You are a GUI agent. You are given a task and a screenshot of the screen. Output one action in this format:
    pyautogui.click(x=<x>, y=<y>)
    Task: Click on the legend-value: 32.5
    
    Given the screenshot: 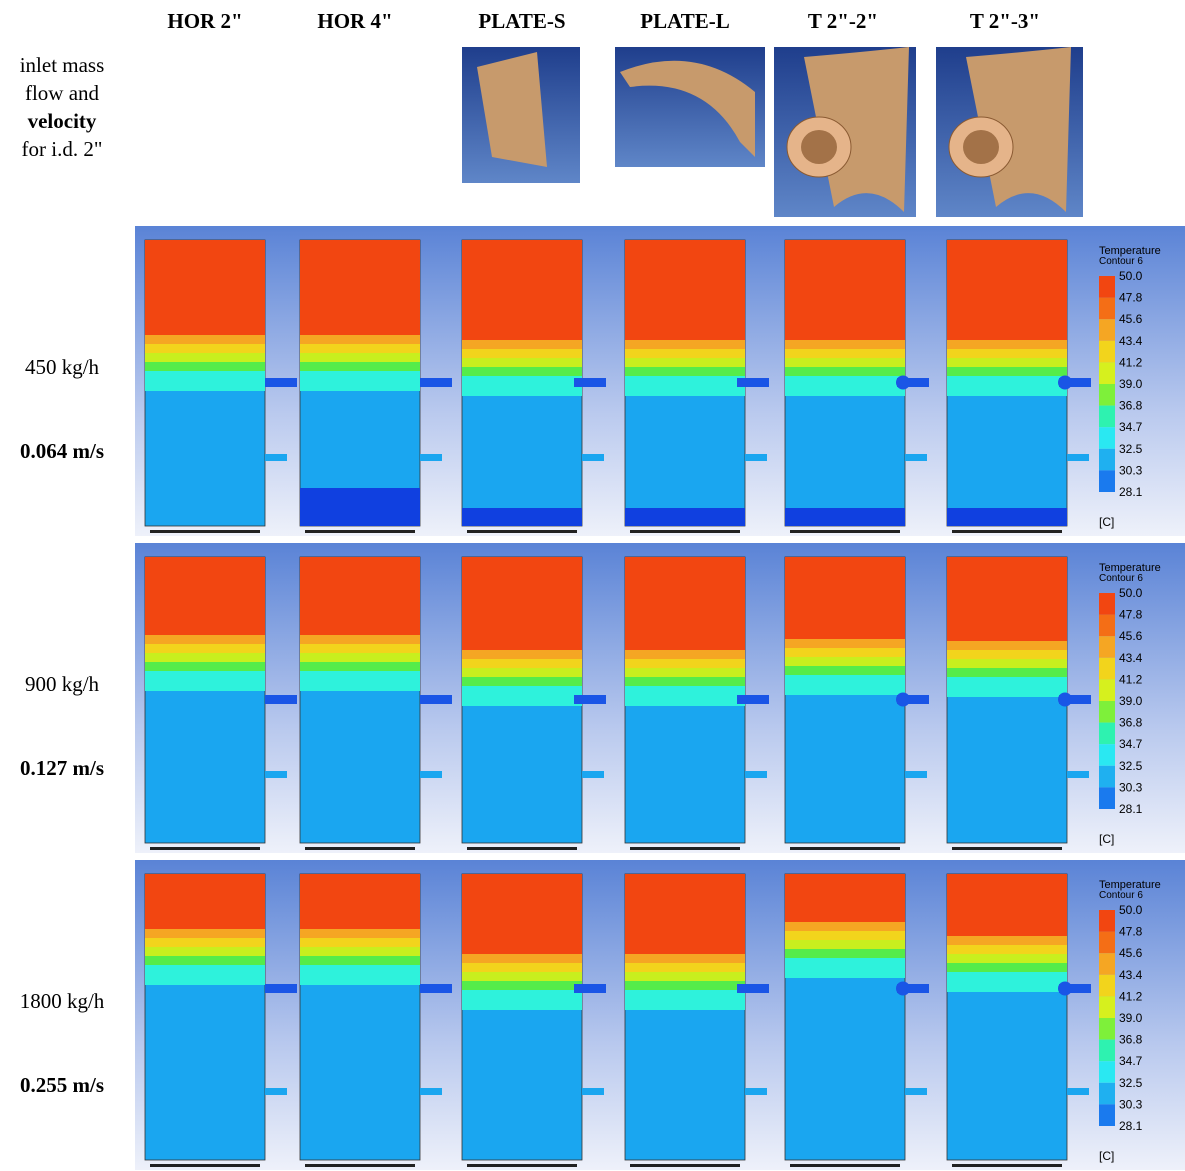 What is the action you would take?
    pyautogui.click(x=1131, y=766)
    